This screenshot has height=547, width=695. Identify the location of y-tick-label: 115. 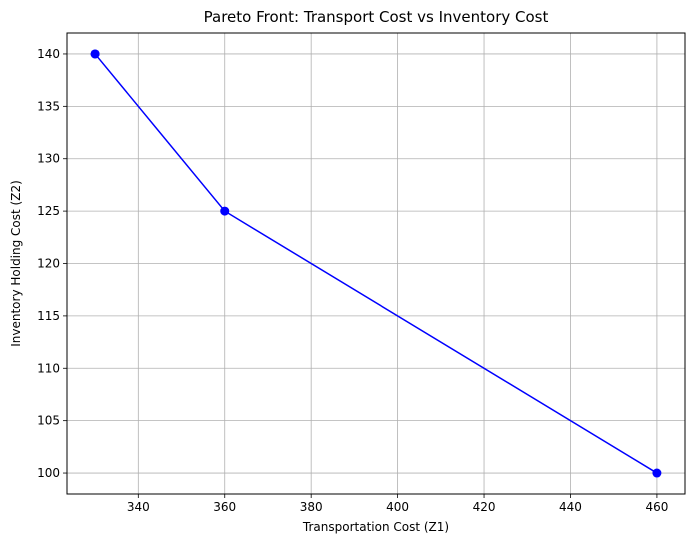
(48, 316).